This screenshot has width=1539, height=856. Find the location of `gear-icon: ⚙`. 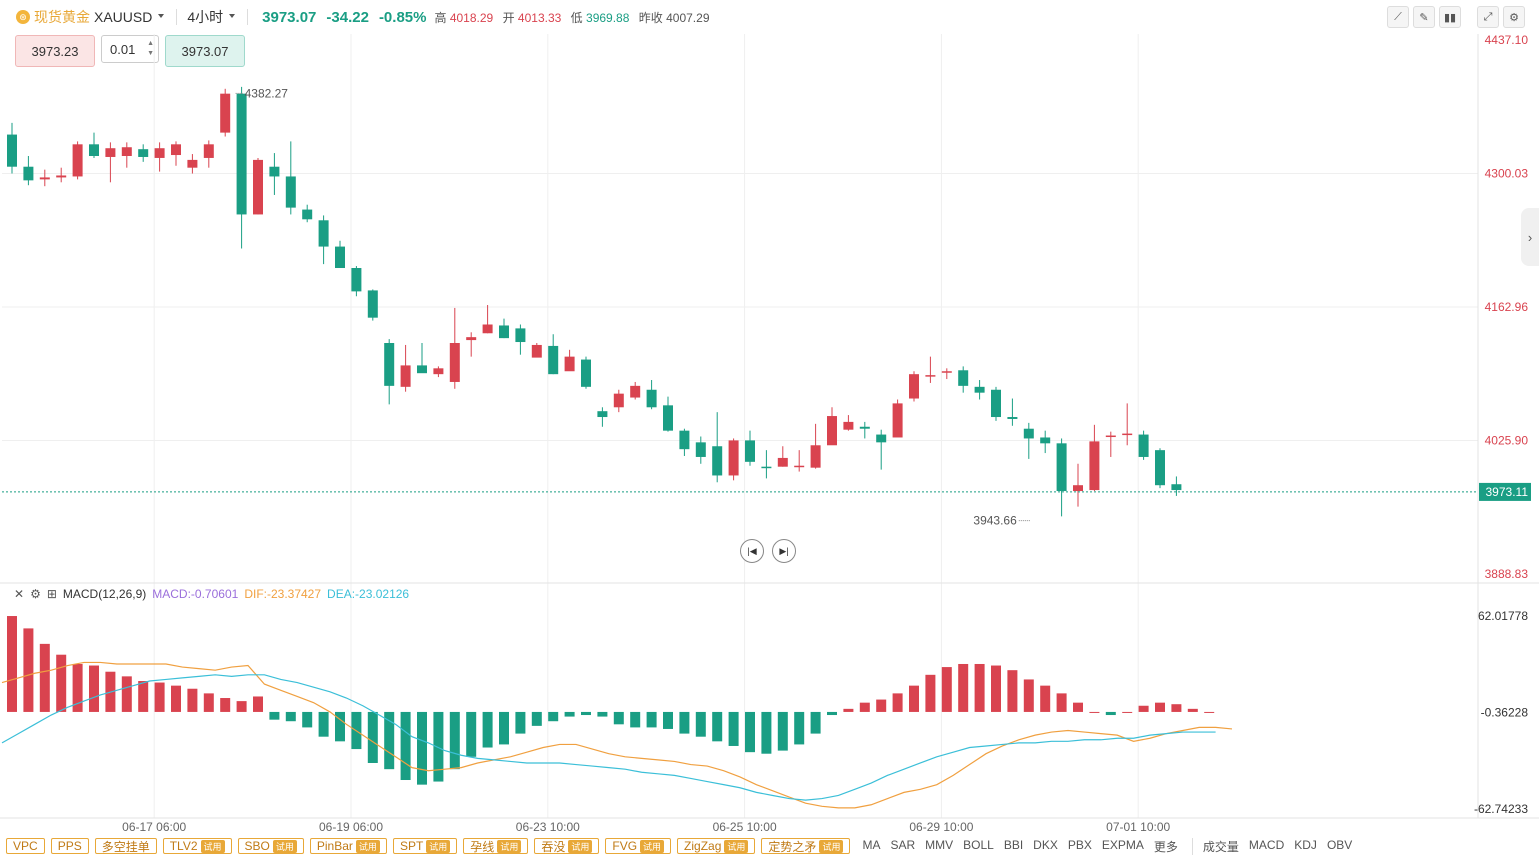

gear-icon: ⚙ is located at coordinates (35, 594).